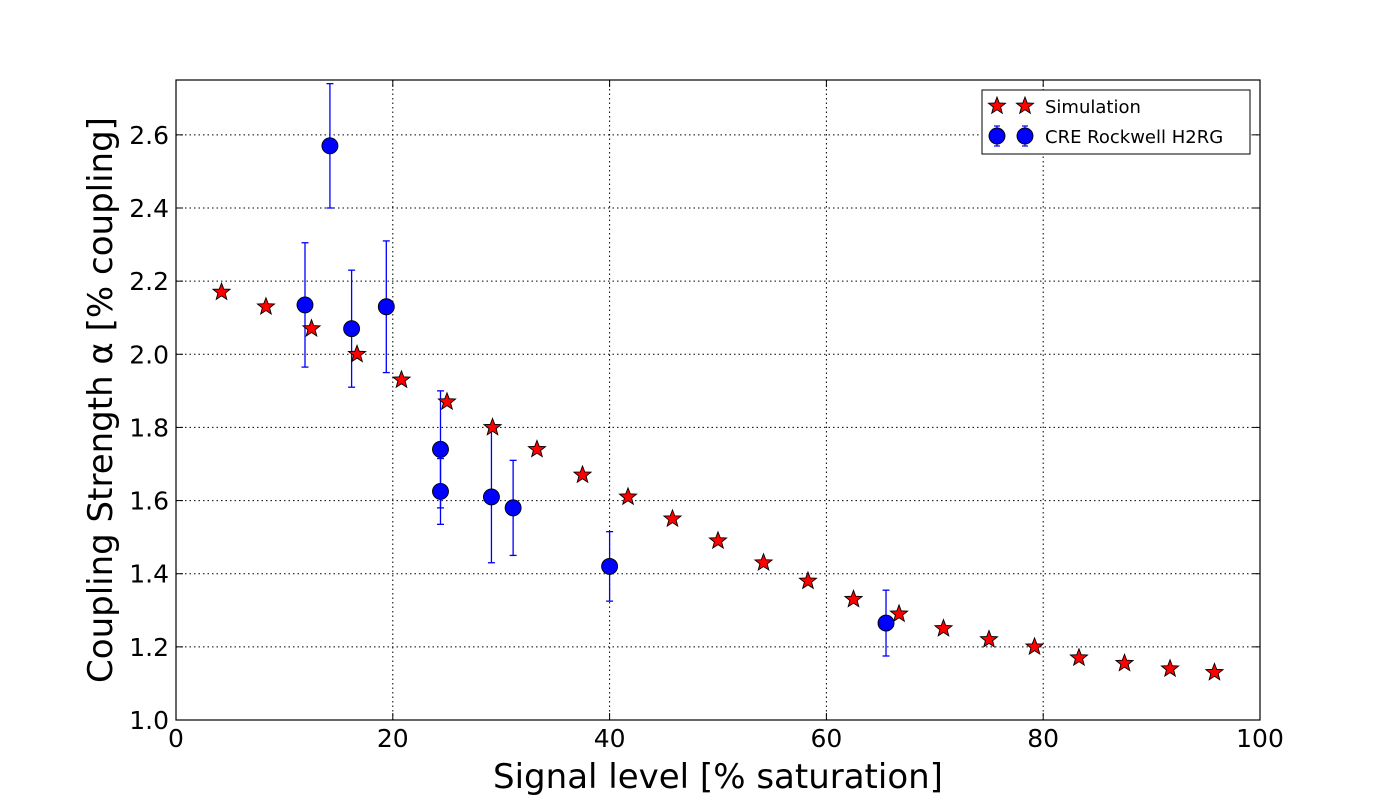  I want to click on x-tick-label: 100, so click(1260, 738).